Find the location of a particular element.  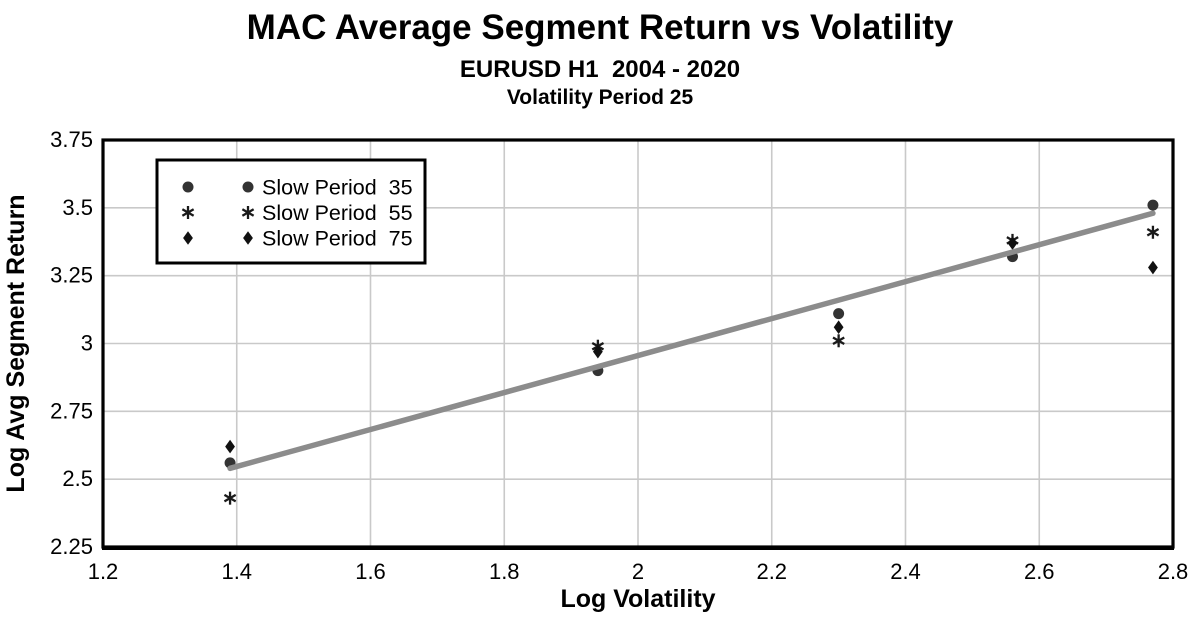

x-tick-label: 1.4 is located at coordinates (236, 571).